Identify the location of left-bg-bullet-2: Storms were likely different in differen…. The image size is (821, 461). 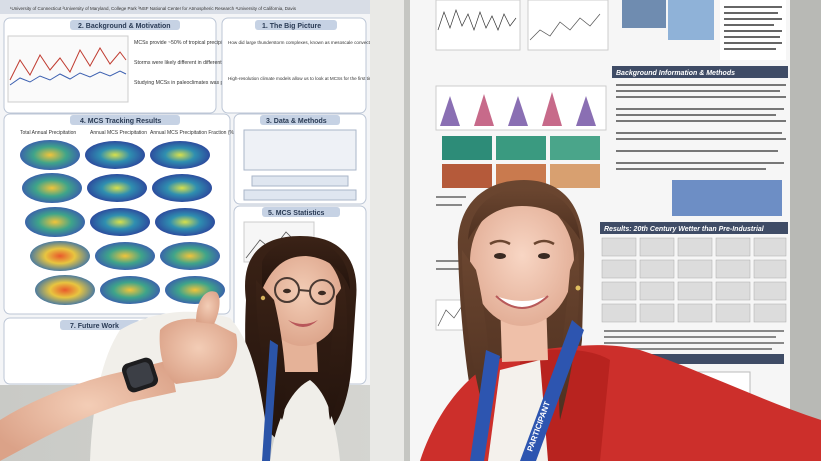
(194, 63).